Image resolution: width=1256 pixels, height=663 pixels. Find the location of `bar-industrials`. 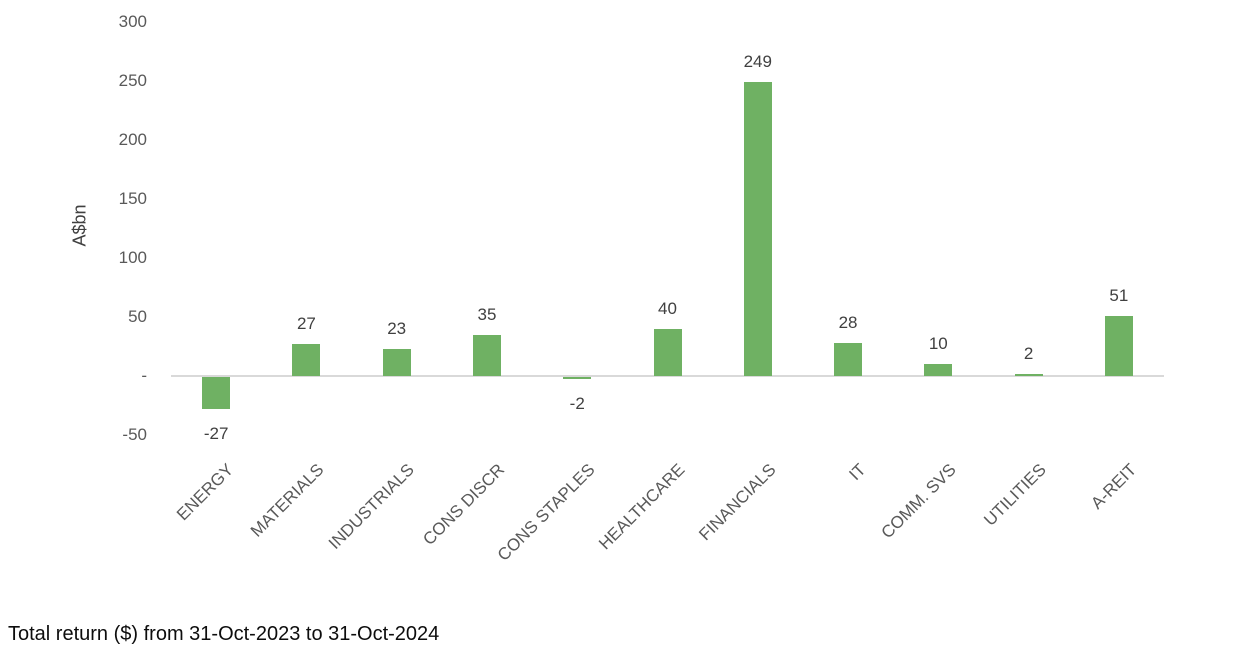

bar-industrials is located at coordinates (396, 362).